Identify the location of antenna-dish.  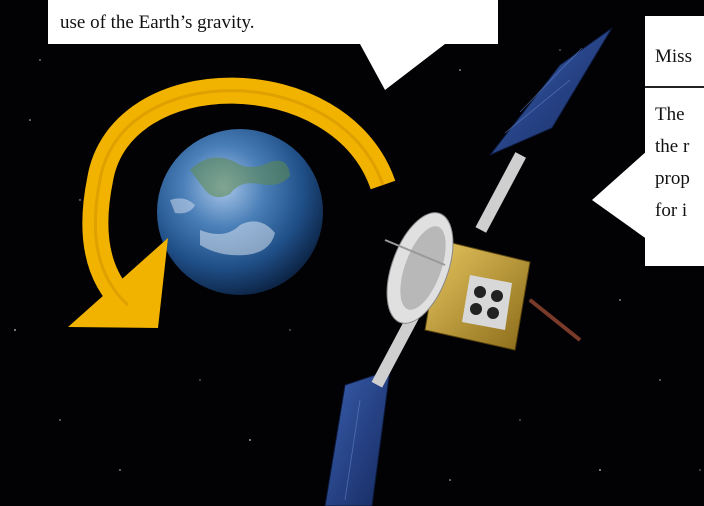
(419, 268).